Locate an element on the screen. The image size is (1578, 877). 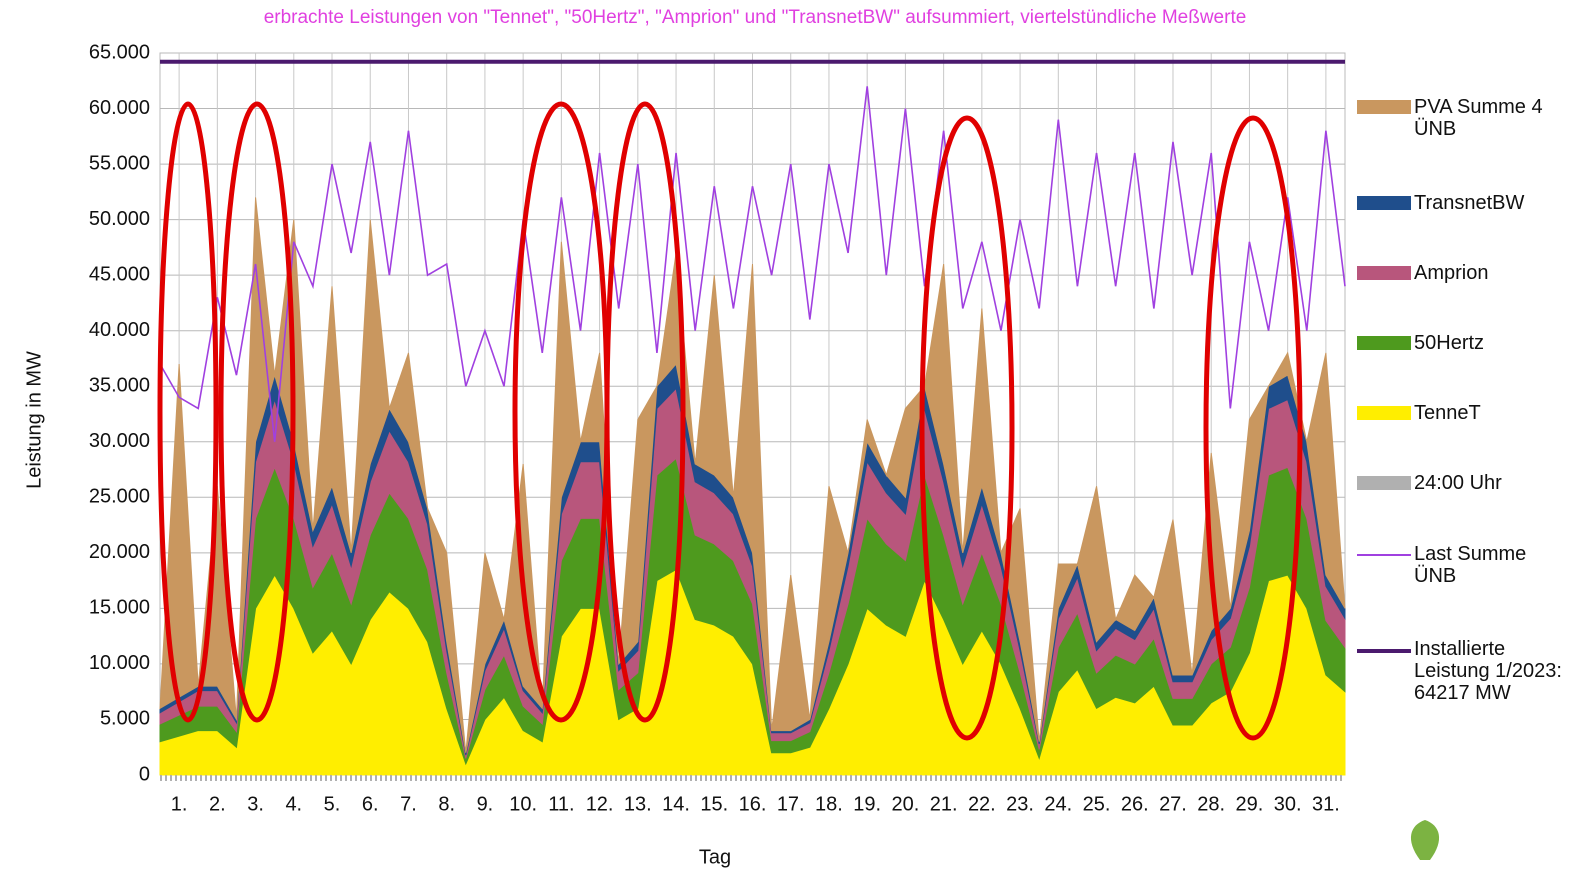
x-tick-label: 29. is located at coordinates (1250, 804).